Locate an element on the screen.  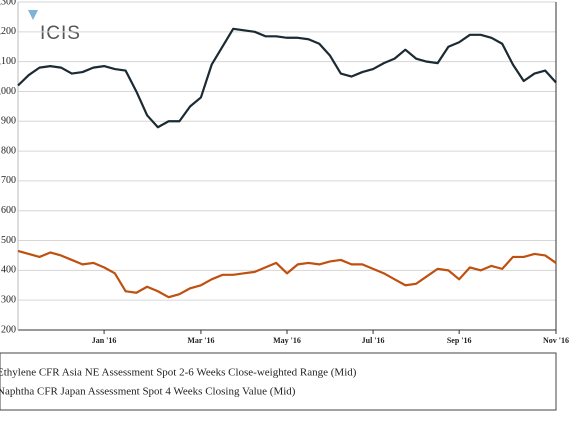
logo: ICIS is located at coordinates (54, 27).